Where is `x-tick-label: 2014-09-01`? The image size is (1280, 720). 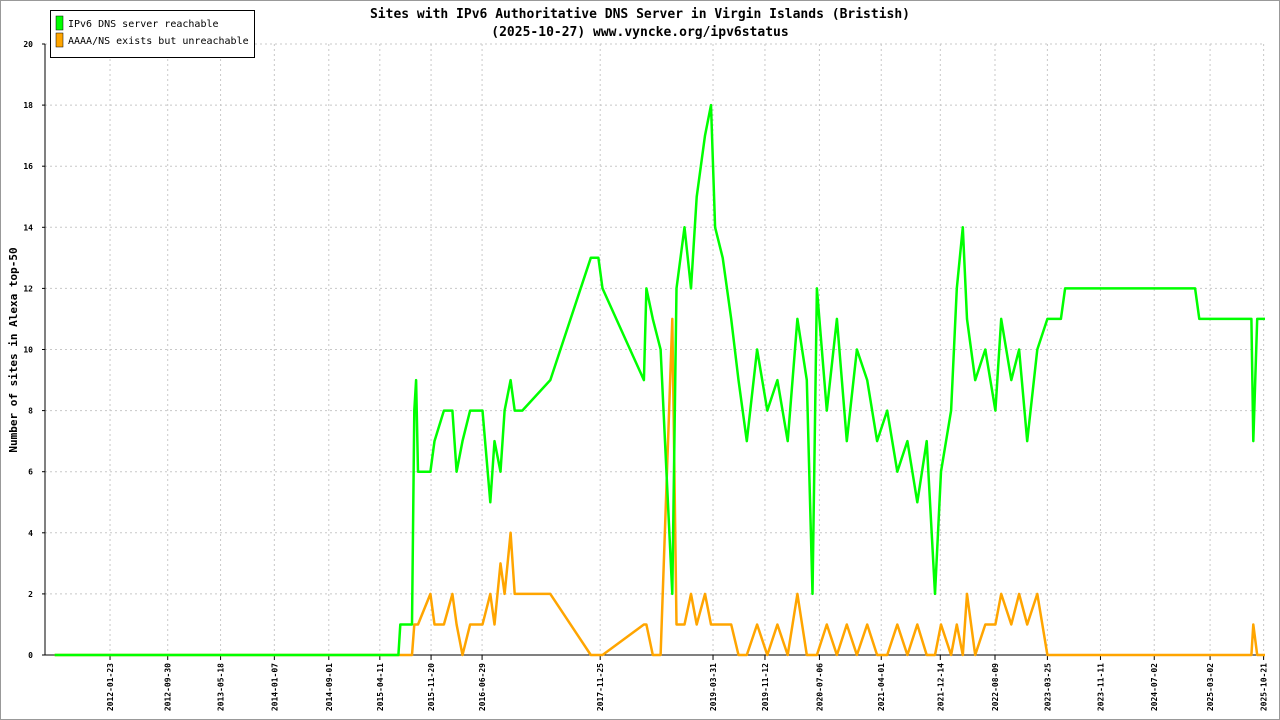
x-tick-label: 2014-09-01 is located at coordinates (329, 687).